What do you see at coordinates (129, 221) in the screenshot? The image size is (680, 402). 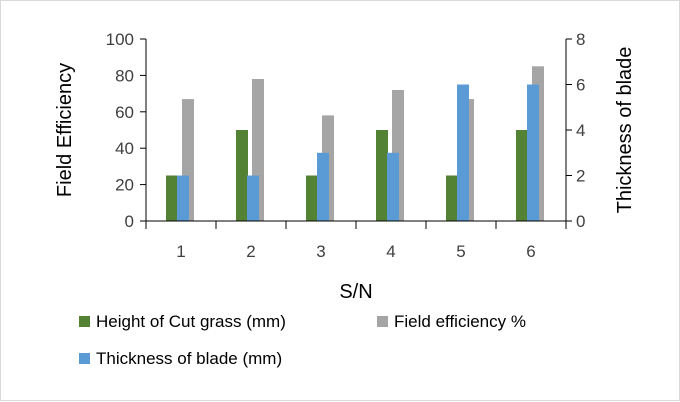 I see `y-tick-label: 0` at bounding box center [129, 221].